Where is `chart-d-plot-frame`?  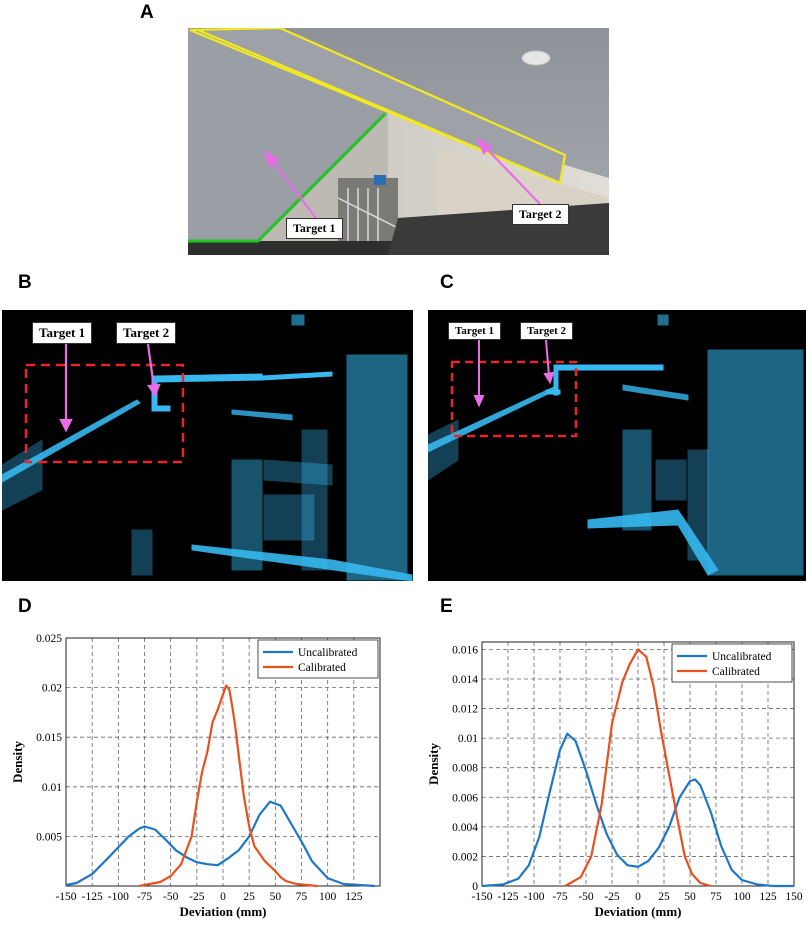
chart-d-plot-frame is located at coordinates (223, 762).